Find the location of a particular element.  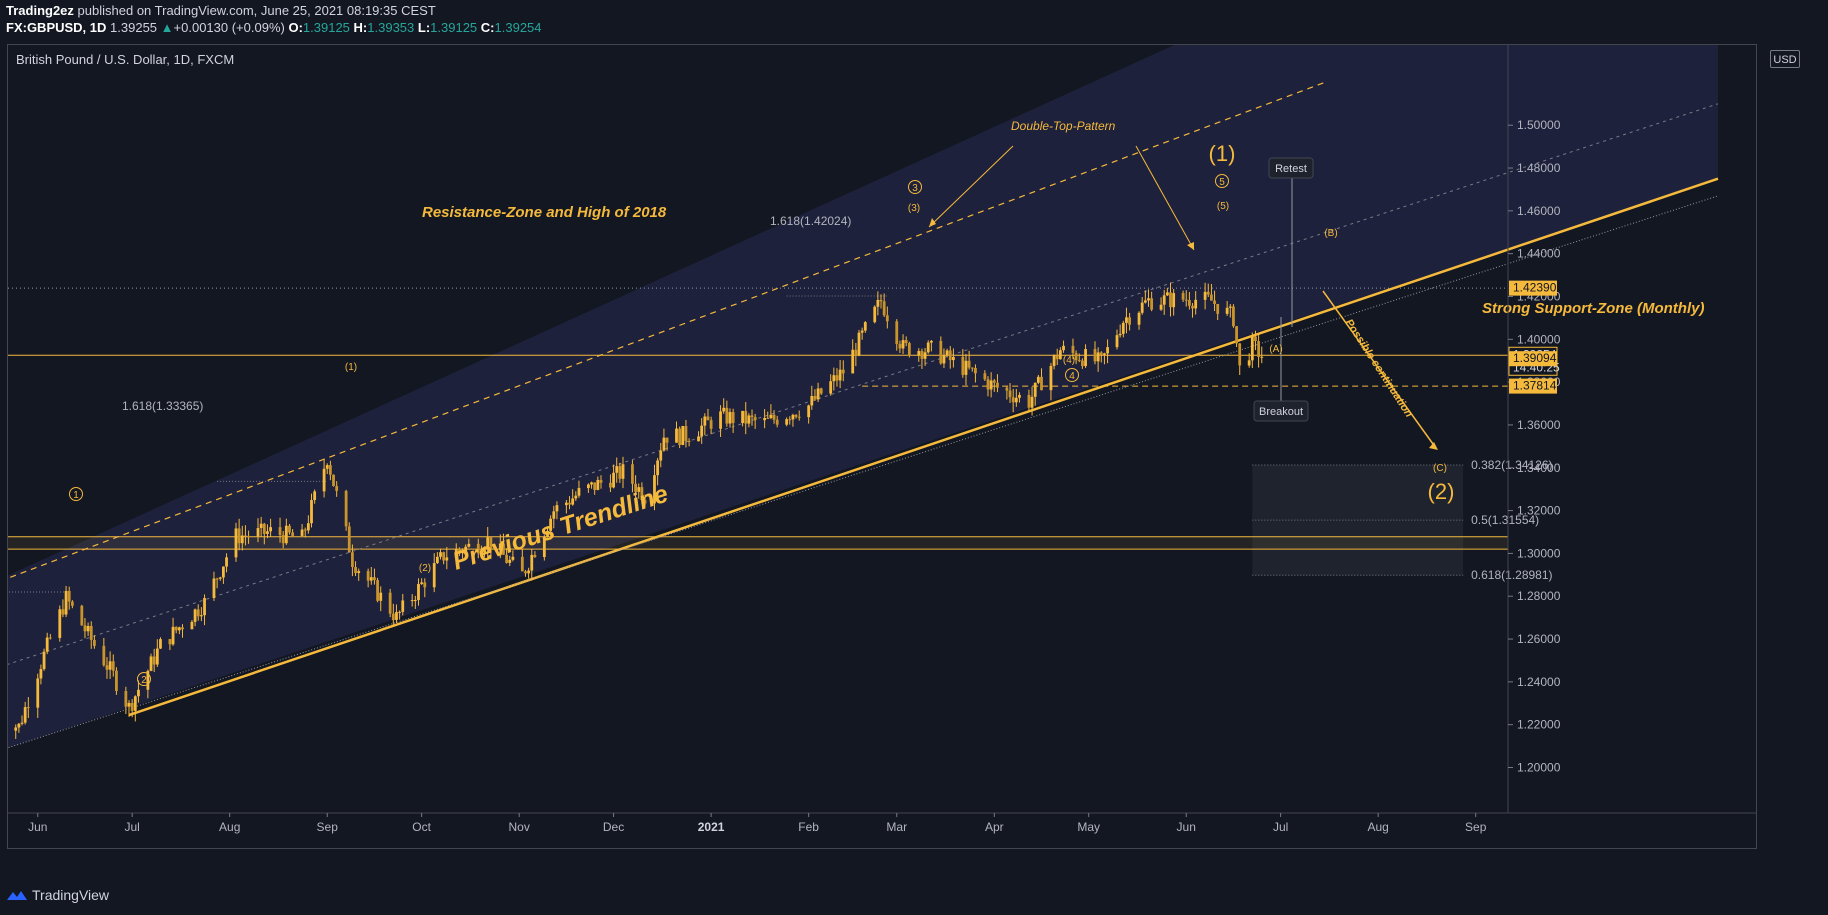

x-tick-label: Mar is located at coordinates (896, 827).